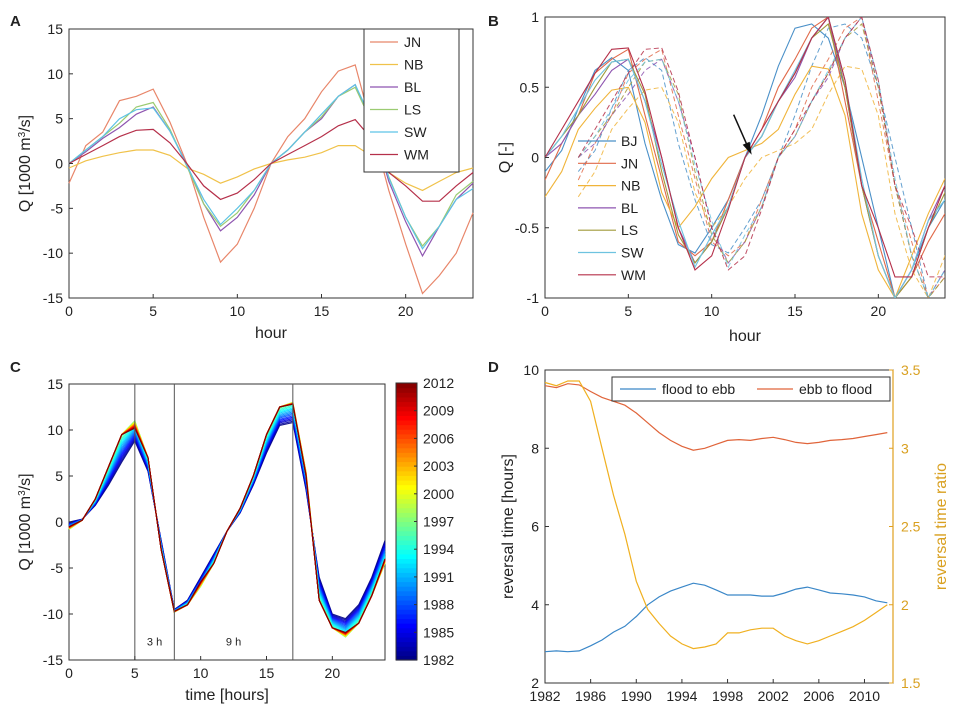 This screenshot has width=957, height=716. What do you see at coordinates (438, 438) in the screenshot?
I see `colorbar-tick-label: 2006` at bounding box center [438, 438].